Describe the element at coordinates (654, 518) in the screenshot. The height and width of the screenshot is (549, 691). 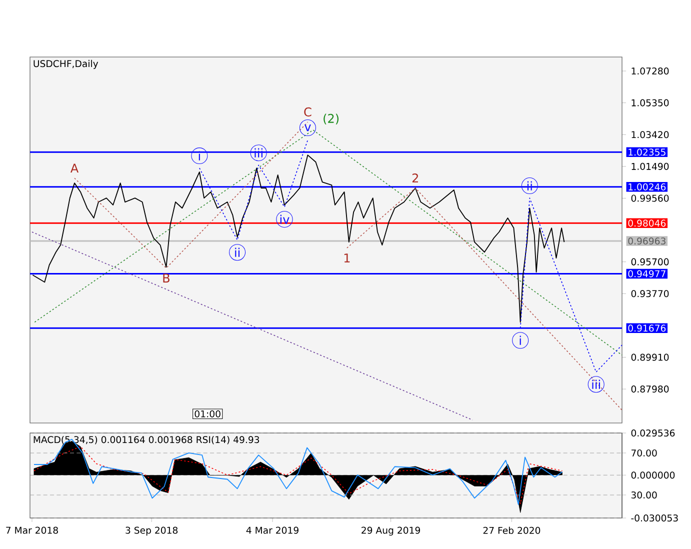
I see `y-tick-label: -0.030053` at that location.